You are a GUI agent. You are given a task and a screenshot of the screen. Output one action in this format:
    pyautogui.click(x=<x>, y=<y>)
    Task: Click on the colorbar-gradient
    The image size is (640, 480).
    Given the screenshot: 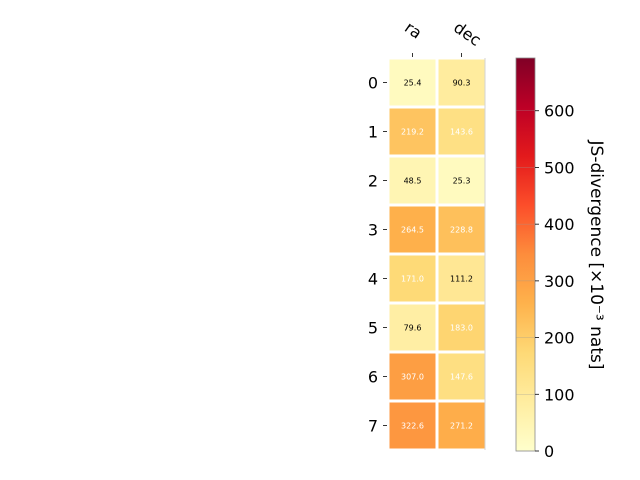 What is the action you would take?
    pyautogui.click(x=525, y=254)
    